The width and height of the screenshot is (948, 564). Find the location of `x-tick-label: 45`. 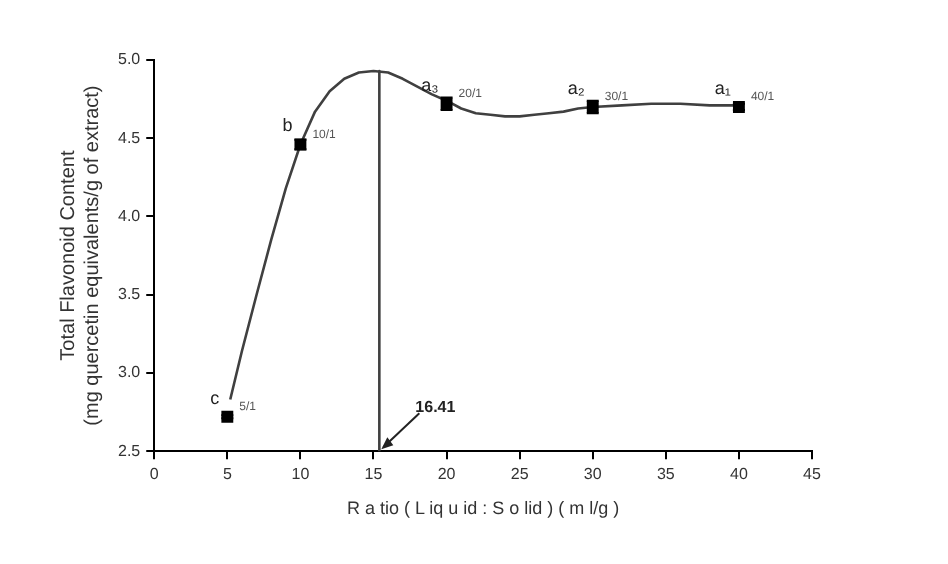

x-tick-label: 45 is located at coordinates (812, 474).